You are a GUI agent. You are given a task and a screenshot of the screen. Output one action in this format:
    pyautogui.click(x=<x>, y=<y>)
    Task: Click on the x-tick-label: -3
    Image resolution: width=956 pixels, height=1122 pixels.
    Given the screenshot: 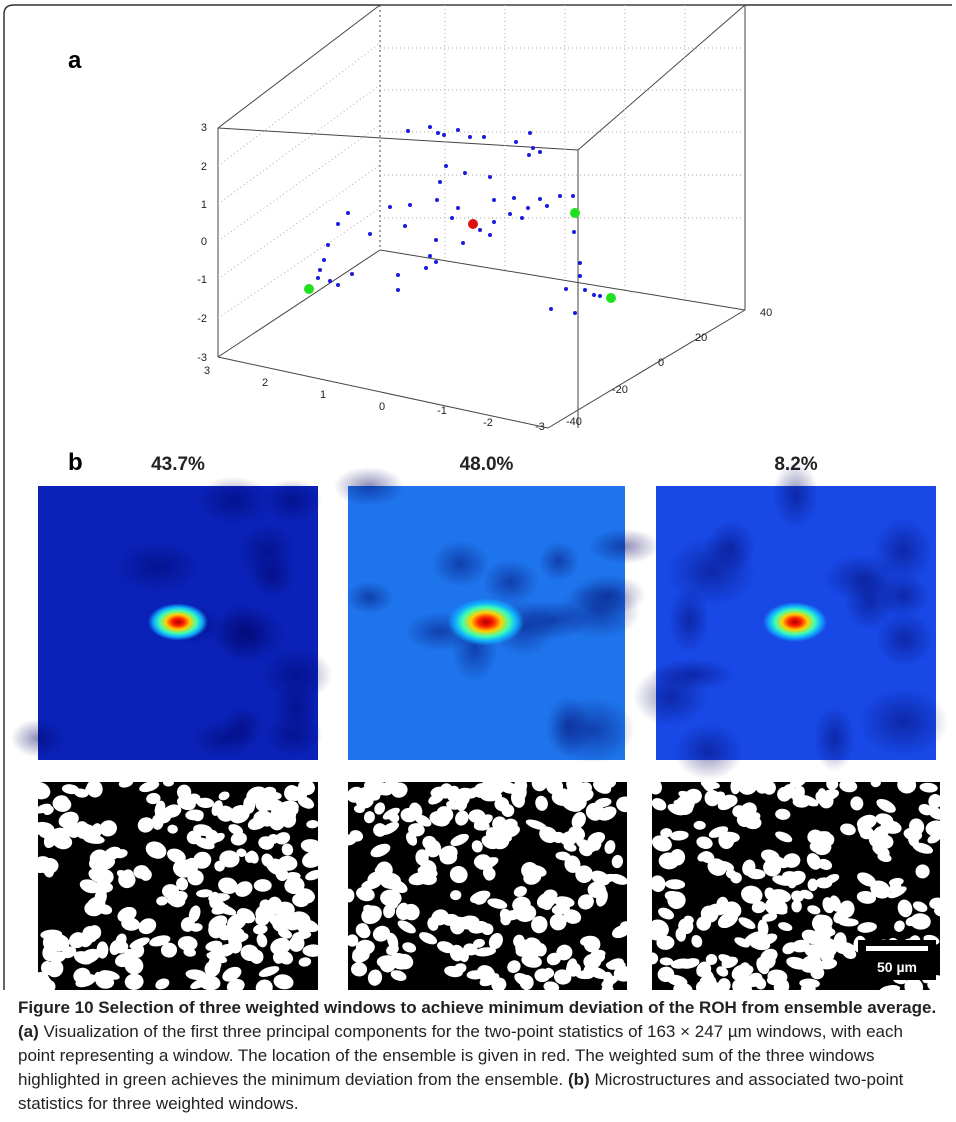 What is the action you would take?
    pyautogui.click(x=540, y=427)
    